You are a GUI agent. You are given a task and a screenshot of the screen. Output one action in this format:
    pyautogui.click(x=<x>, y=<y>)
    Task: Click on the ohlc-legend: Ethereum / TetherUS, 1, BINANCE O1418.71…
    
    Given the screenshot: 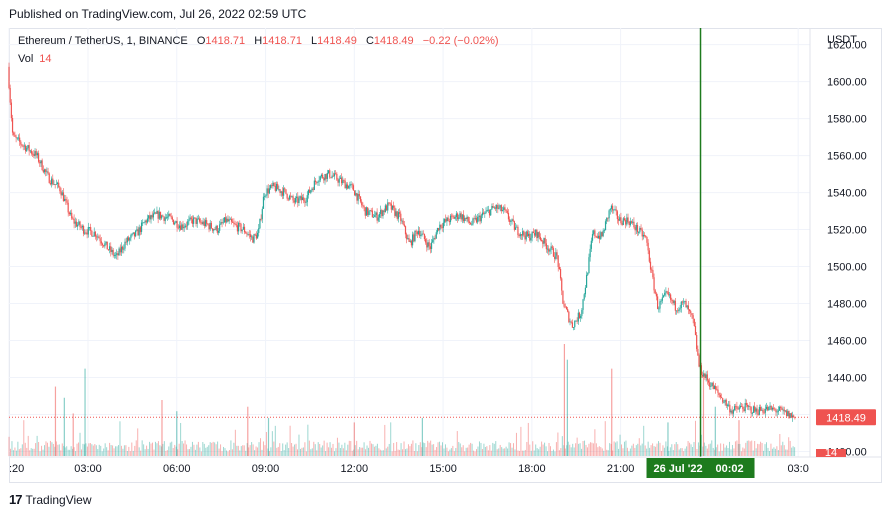 What is the action you would take?
    pyautogui.click(x=258, y=41)
    